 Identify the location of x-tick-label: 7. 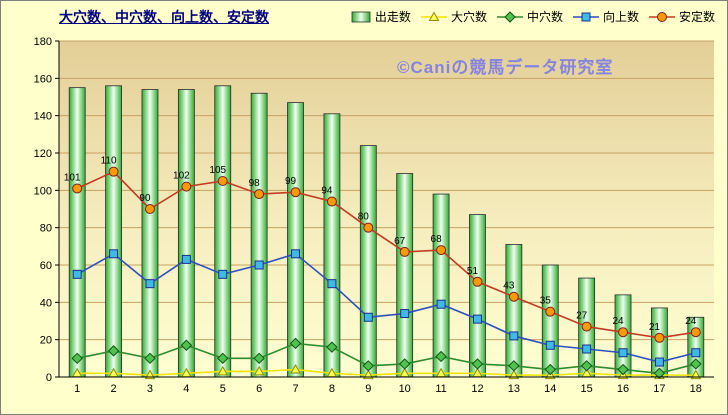
(295, 389).